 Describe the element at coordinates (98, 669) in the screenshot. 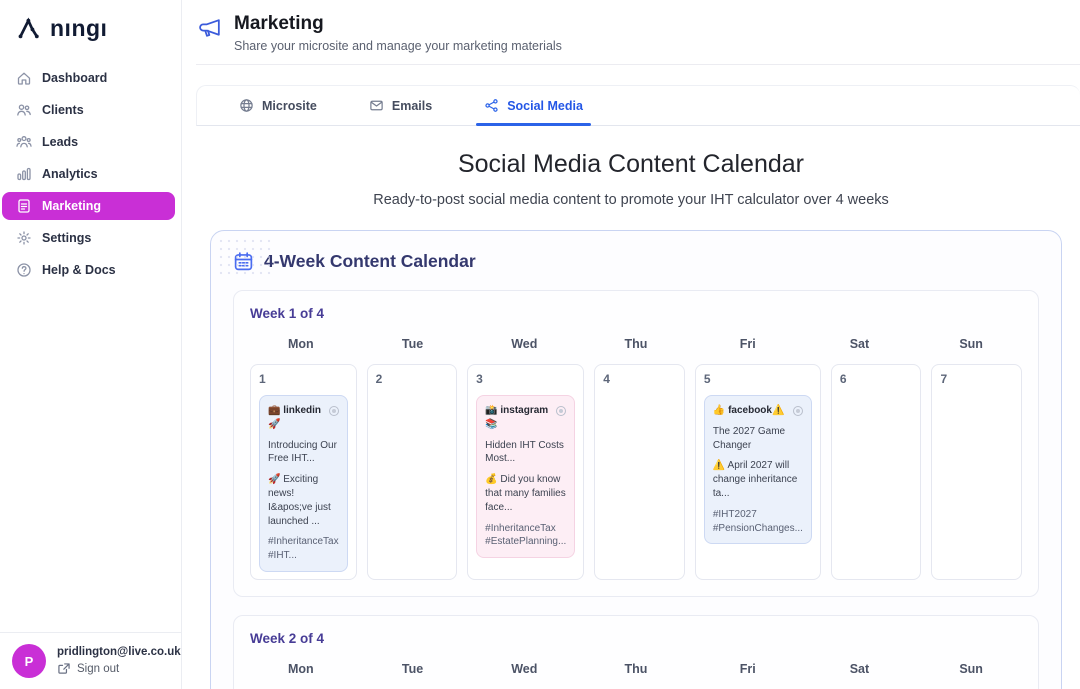

I see `sign-out-label: Sign out` at that location.